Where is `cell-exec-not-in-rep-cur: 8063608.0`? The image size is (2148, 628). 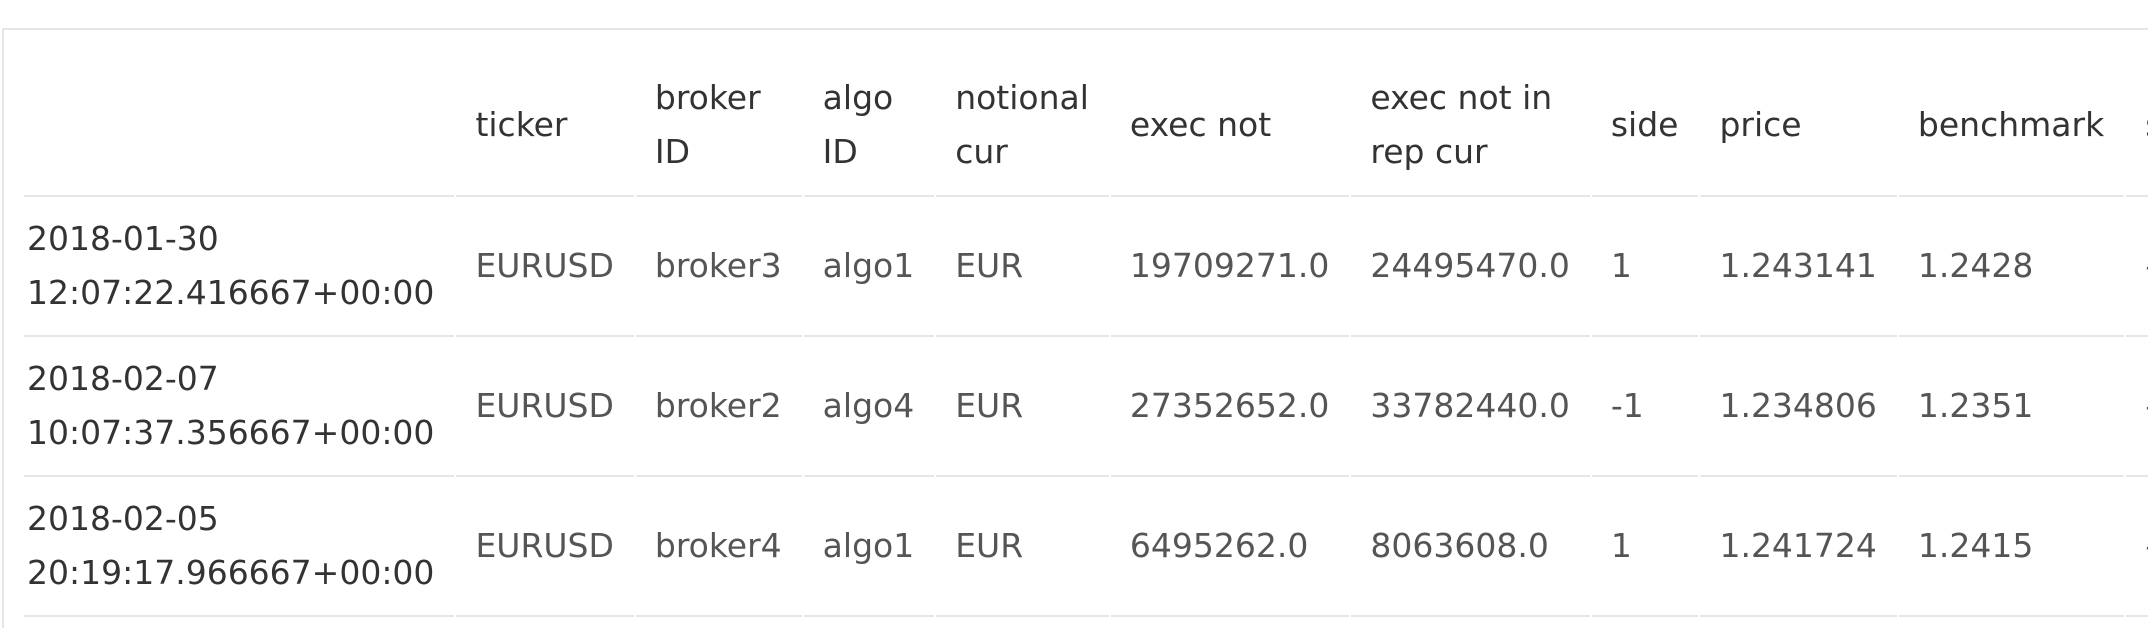 cell-exec-not-in-rep-cur: 8063608.0 is located at coordinates (1470, 547).